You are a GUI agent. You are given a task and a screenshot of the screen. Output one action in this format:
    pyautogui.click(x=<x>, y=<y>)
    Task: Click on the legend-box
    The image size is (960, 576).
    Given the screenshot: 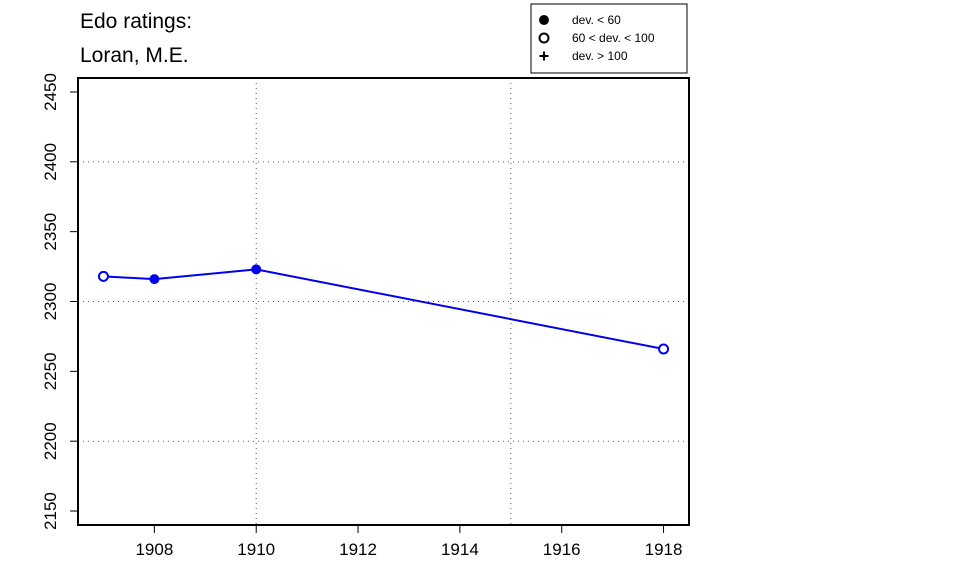 What is the action you would take?
    pyautogui.click(x=609, y=38)
    